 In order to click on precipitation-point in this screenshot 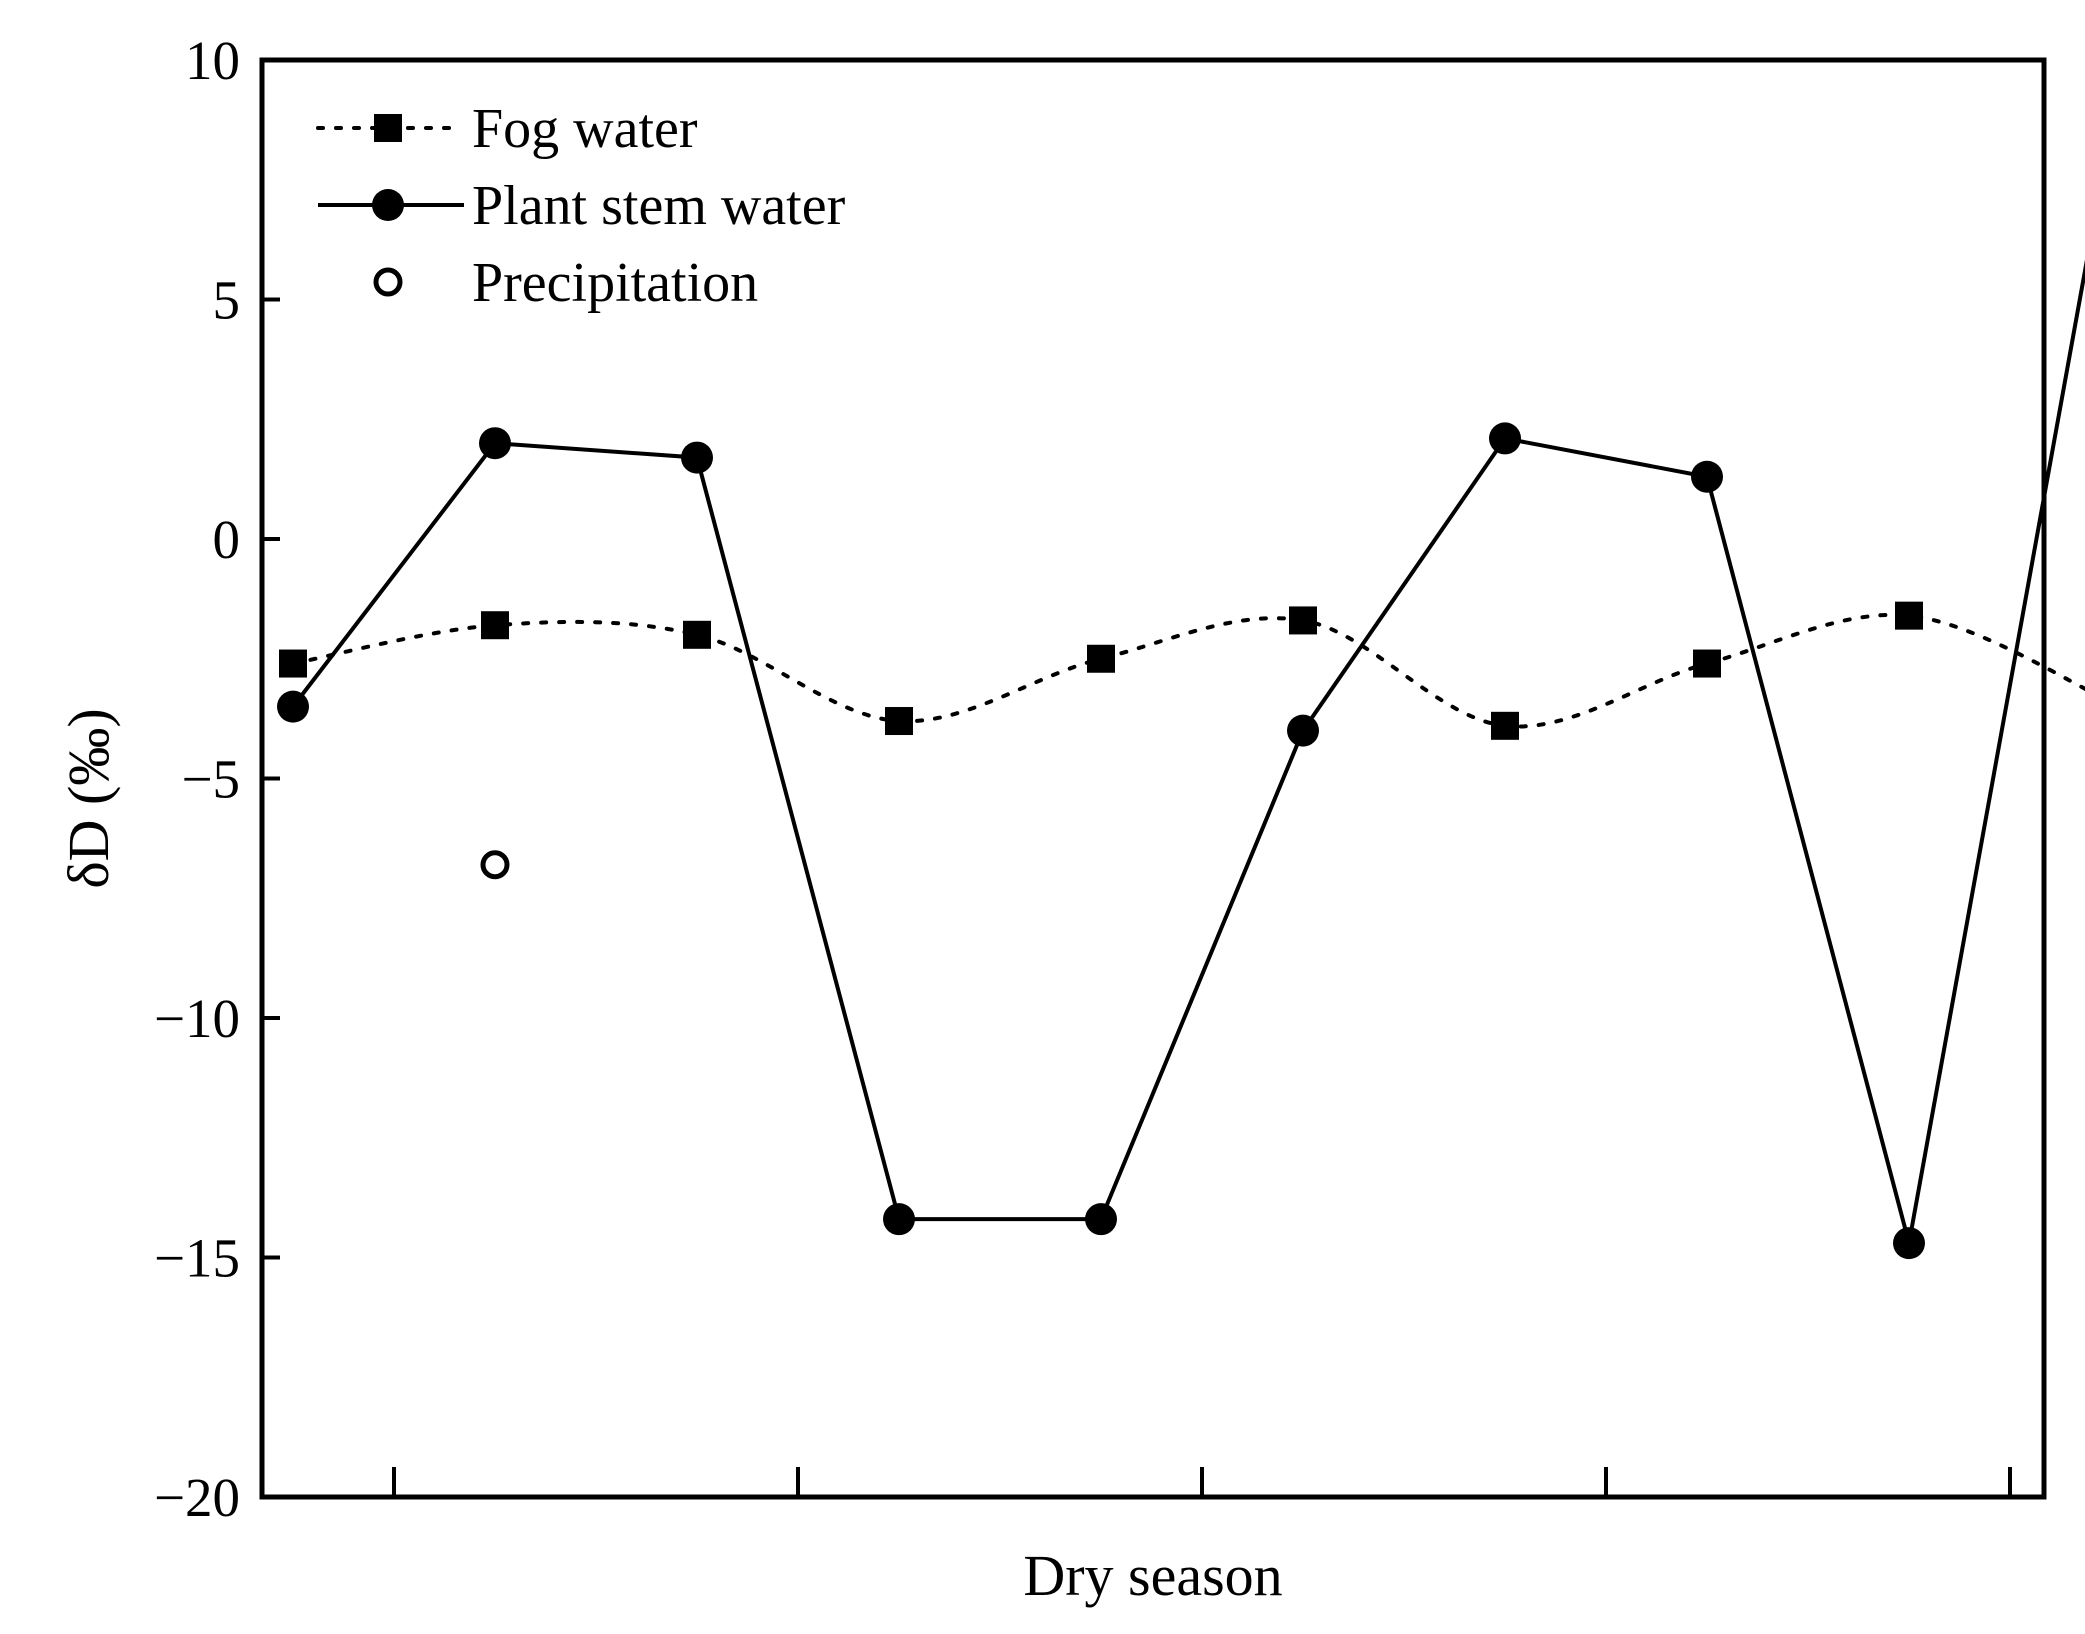, I will do `click(495, 865)`.